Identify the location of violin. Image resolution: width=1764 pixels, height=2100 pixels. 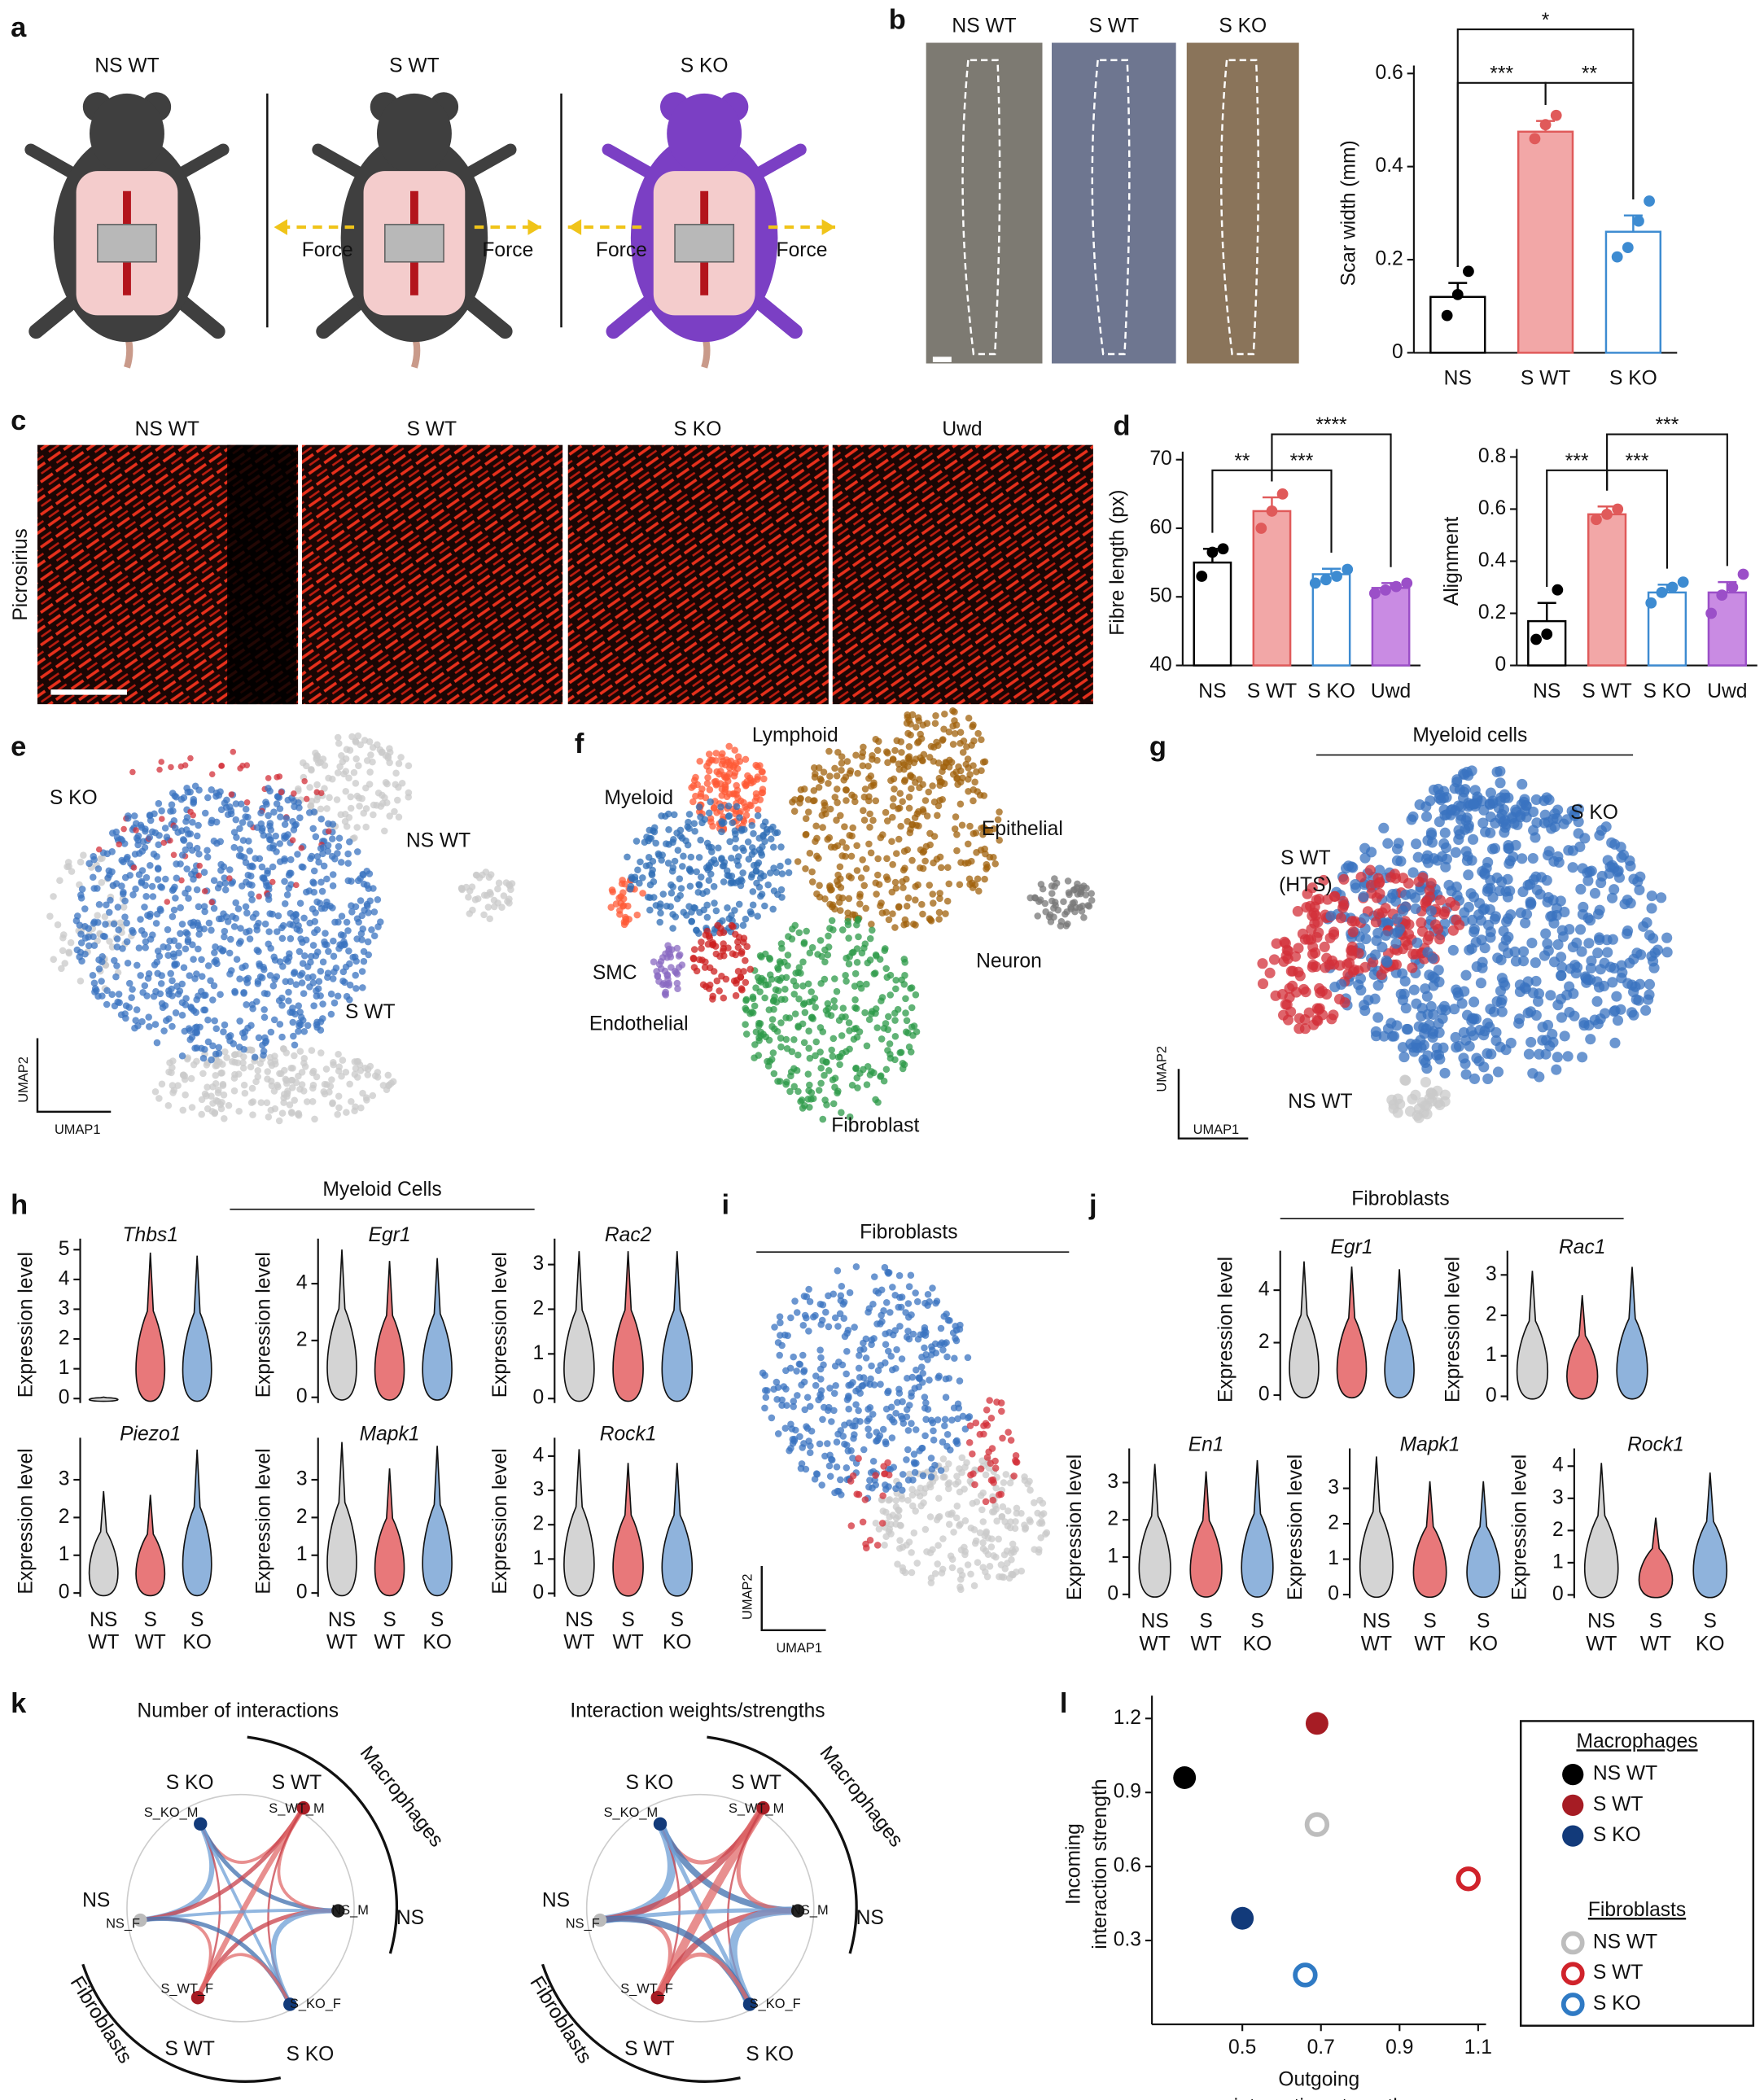
(677, 1326).